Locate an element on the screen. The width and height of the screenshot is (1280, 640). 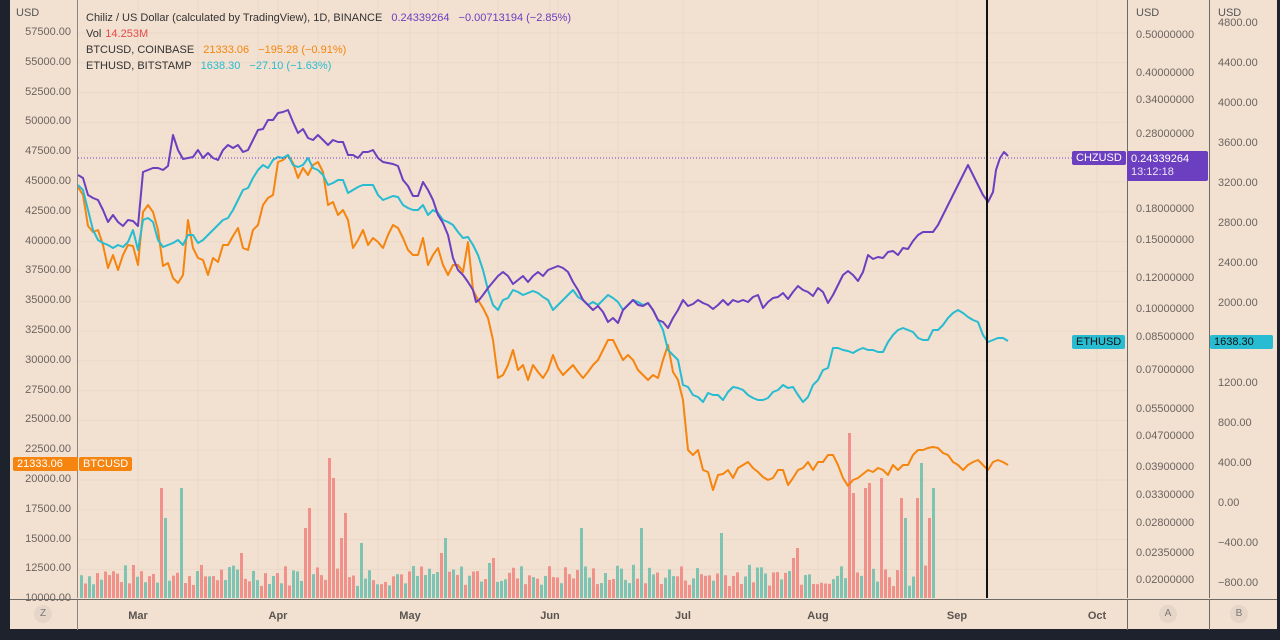
axis-tick-label: 30000.00 is located at coordinates (48, 359).